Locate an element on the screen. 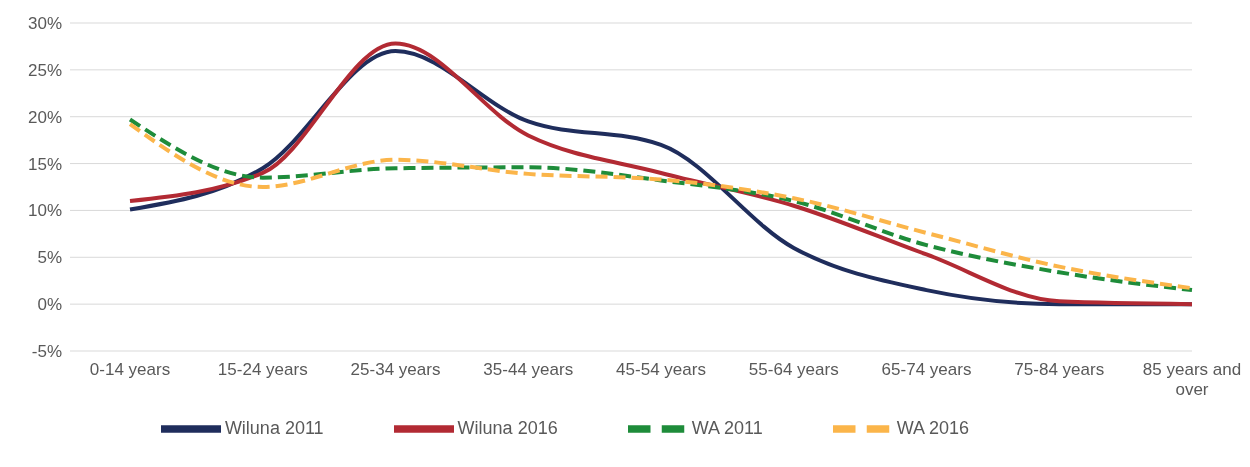 The width and height of the screenshot is (1250, 467). y-tick-label: 10% is located at coordinates (44, 211).